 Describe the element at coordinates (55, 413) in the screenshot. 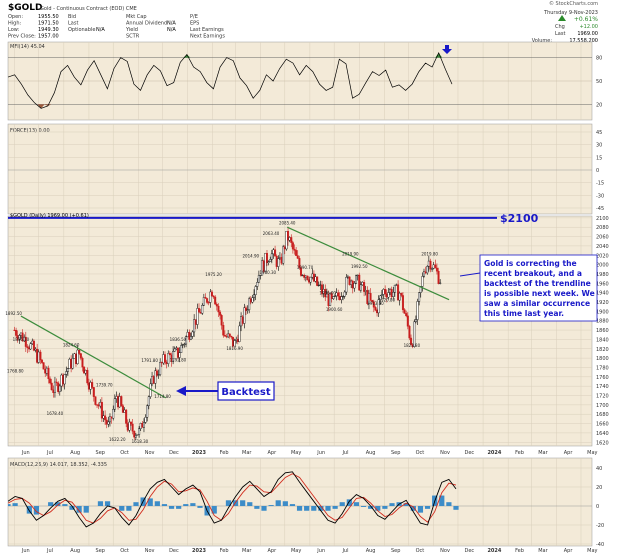

I see `price-value-label: 1678.40` at that location.